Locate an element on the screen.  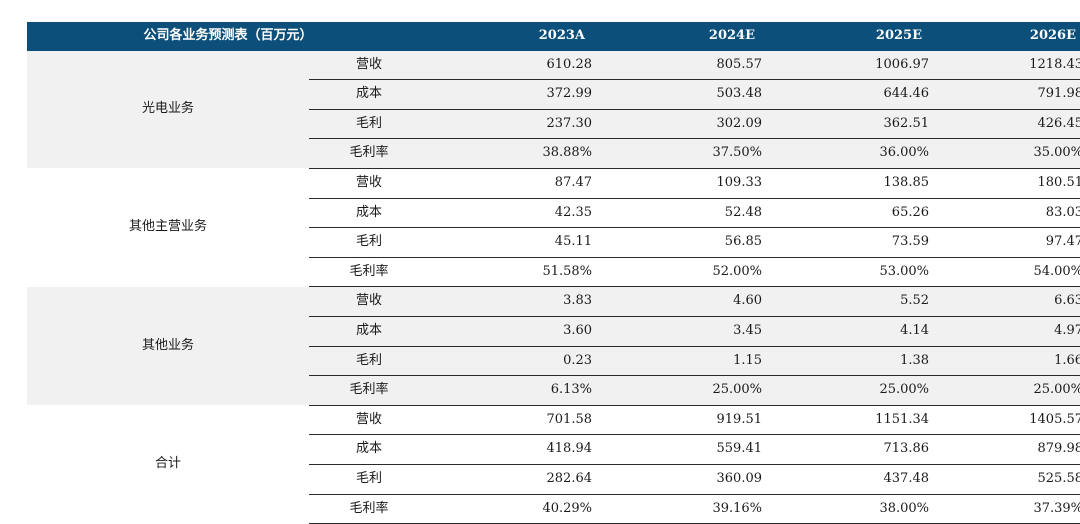
value-cell-2025e: 1.38 is located at coordinates (846, 361).